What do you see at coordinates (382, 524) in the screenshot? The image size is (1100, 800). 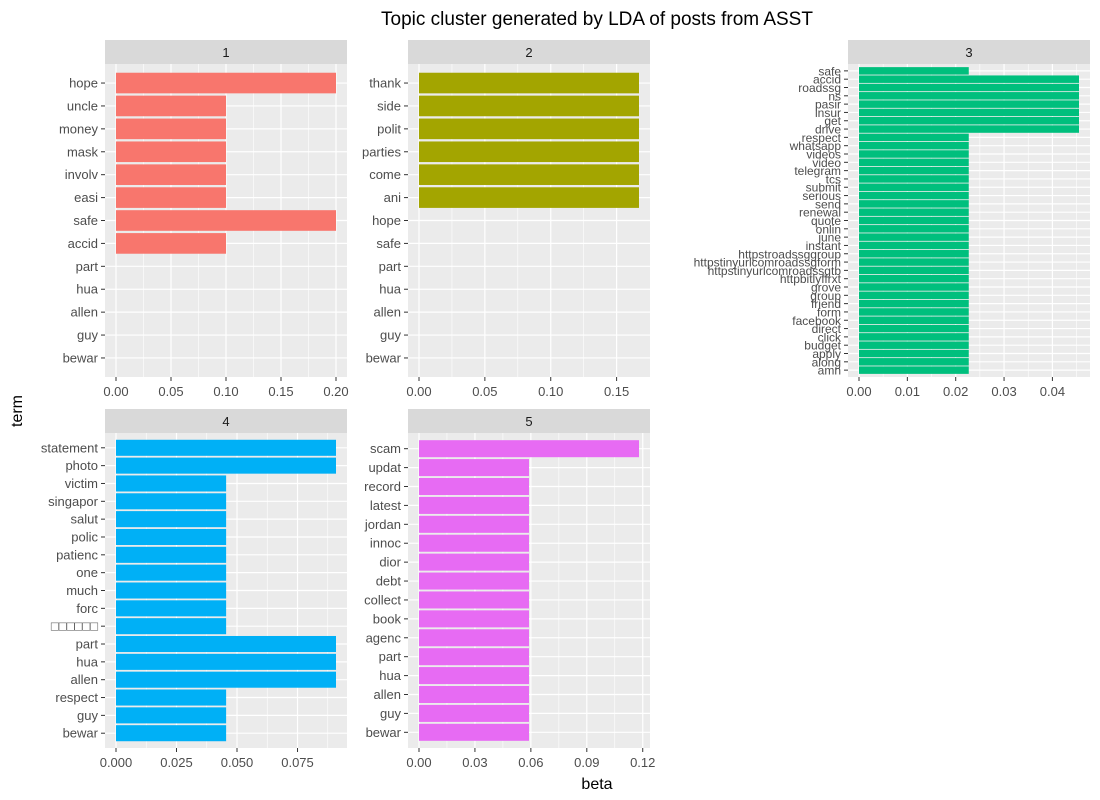 I see `y-tick-label: jordan` at bounding box center [382, 524].